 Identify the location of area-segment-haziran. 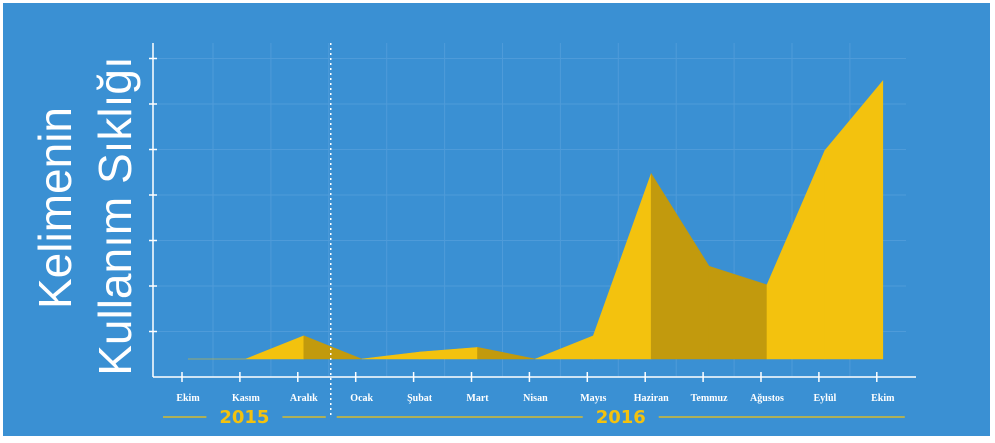
(680, 266).